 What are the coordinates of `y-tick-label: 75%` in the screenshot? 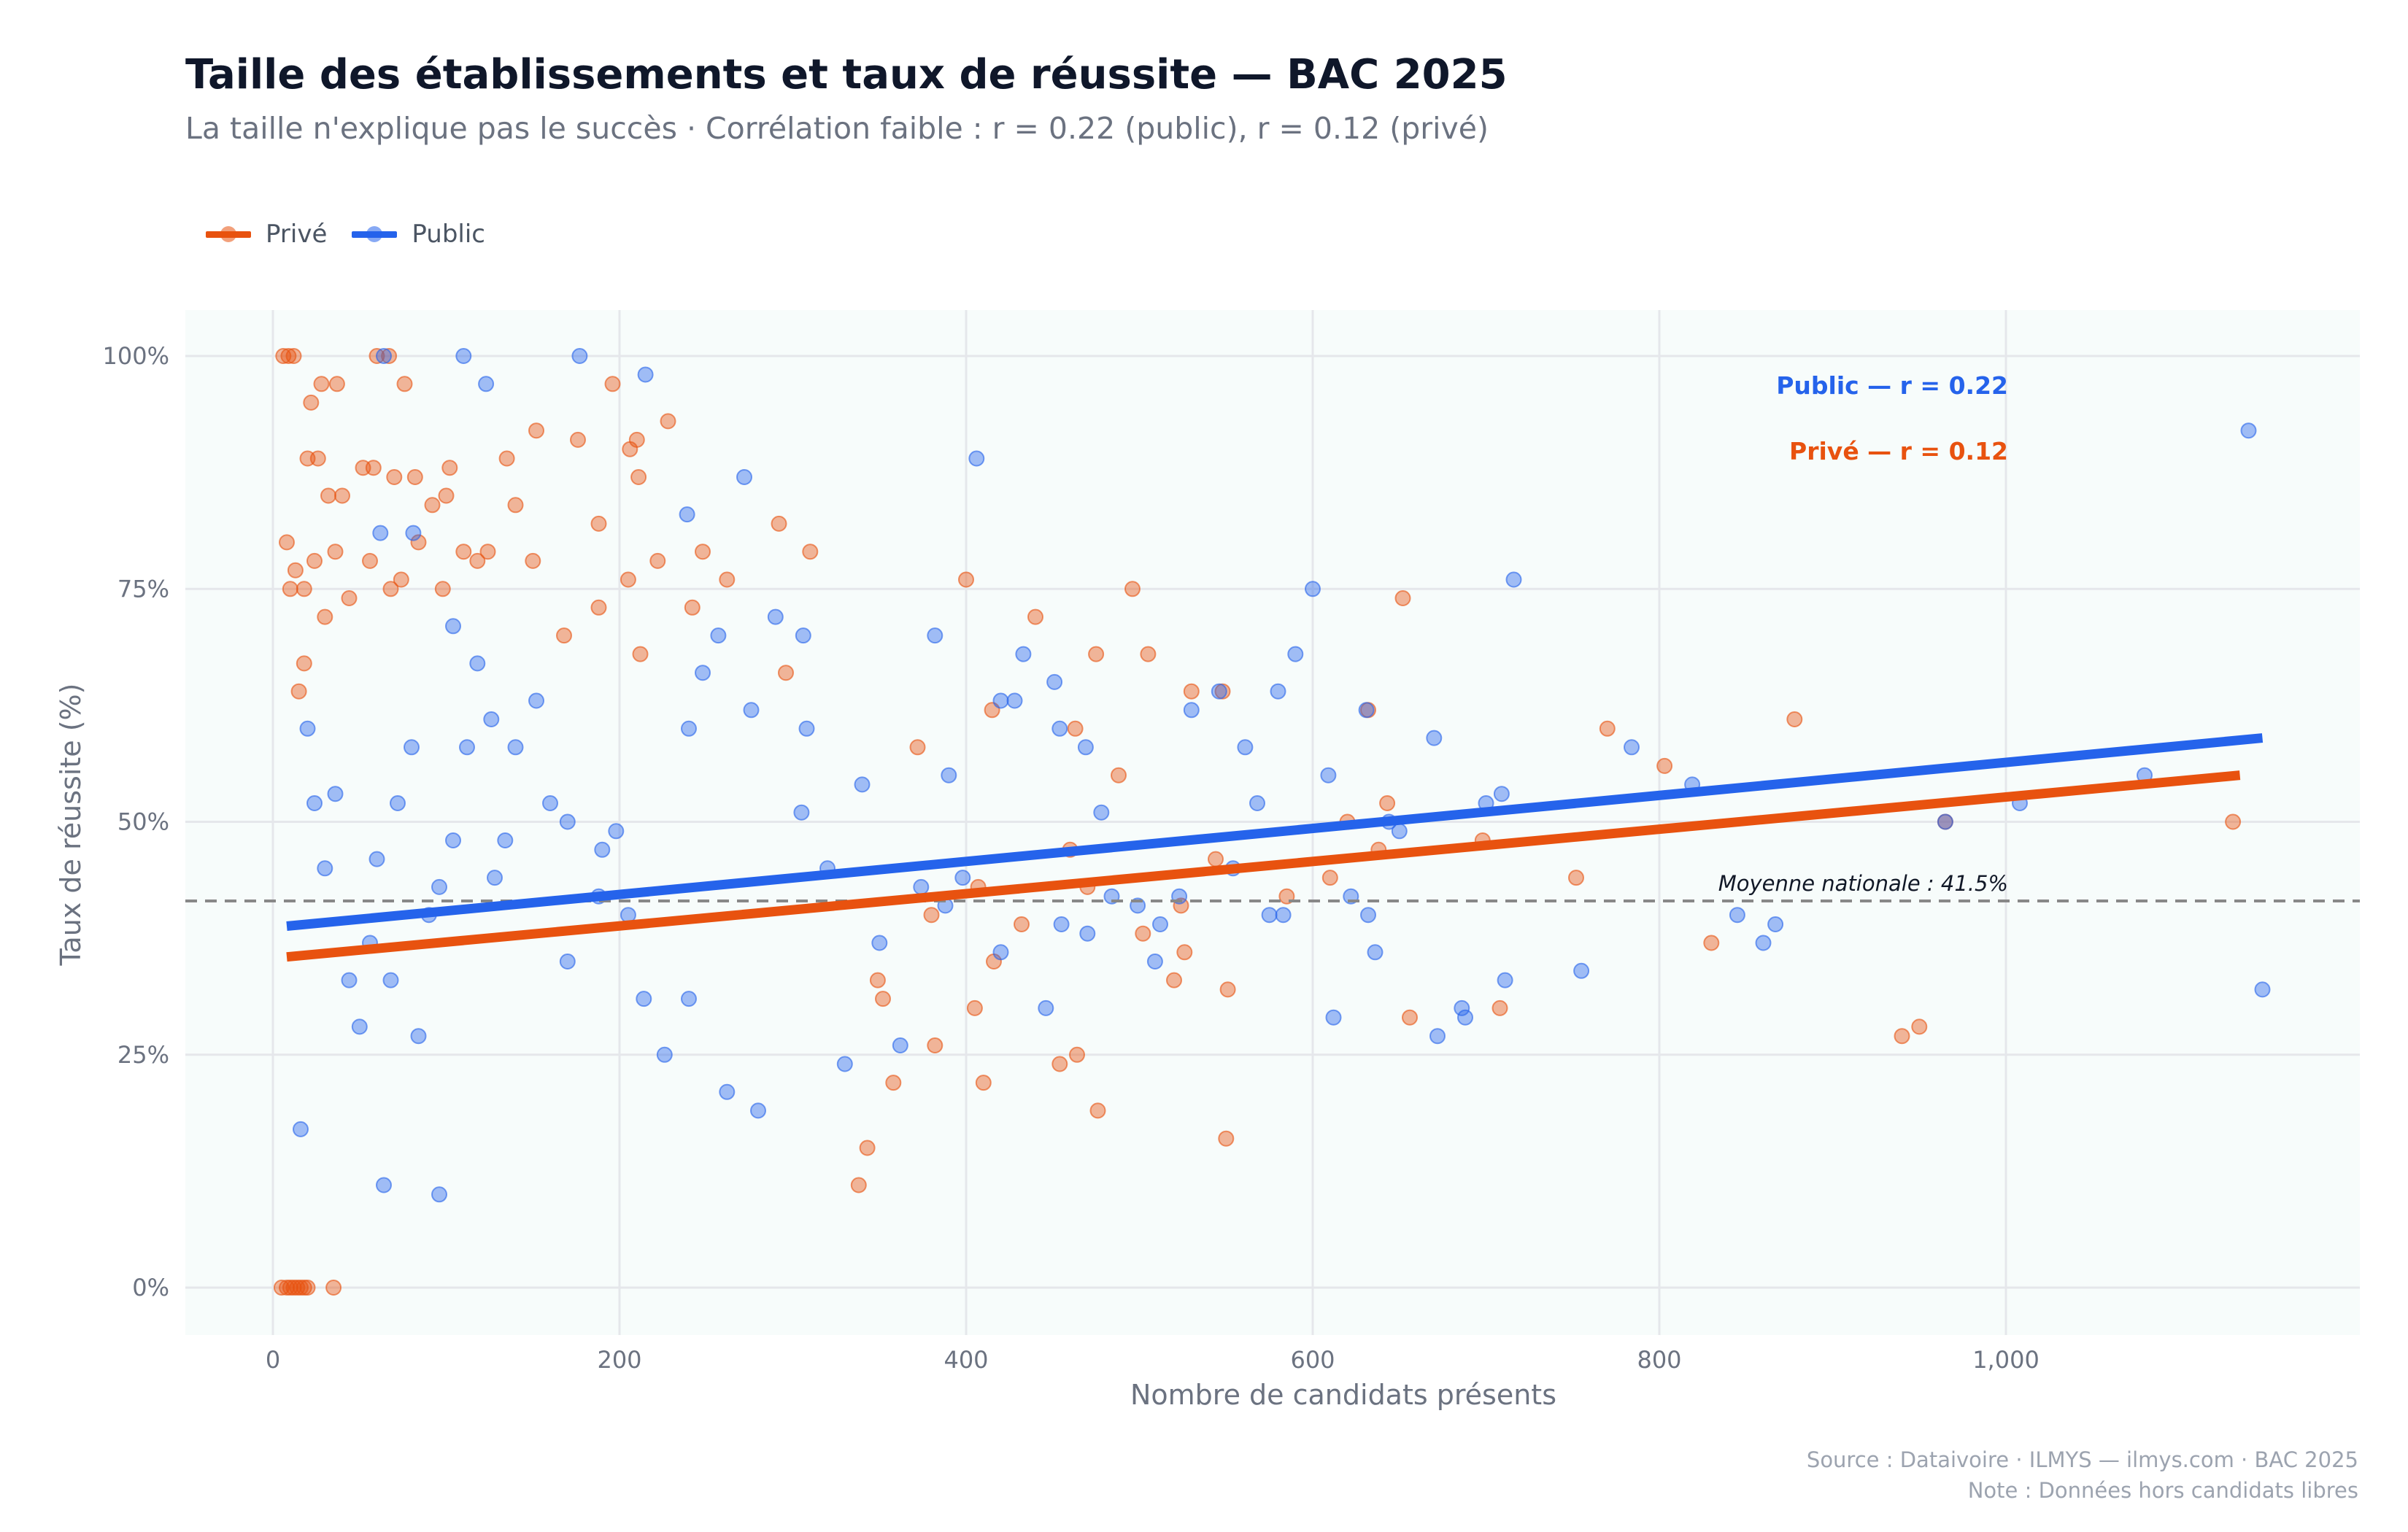 It's located at (143, 589).